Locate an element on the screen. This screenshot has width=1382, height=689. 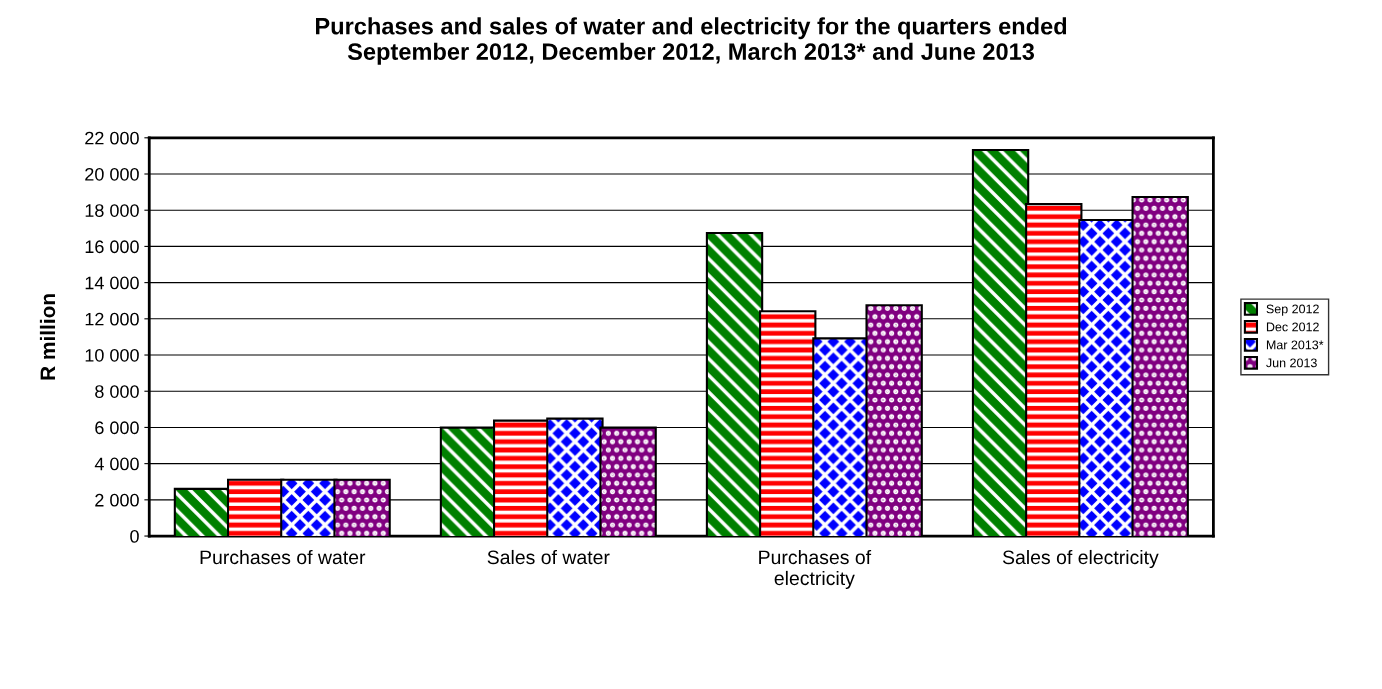
legend-label: Sep 2012 is located at coordinates (1292, 310).